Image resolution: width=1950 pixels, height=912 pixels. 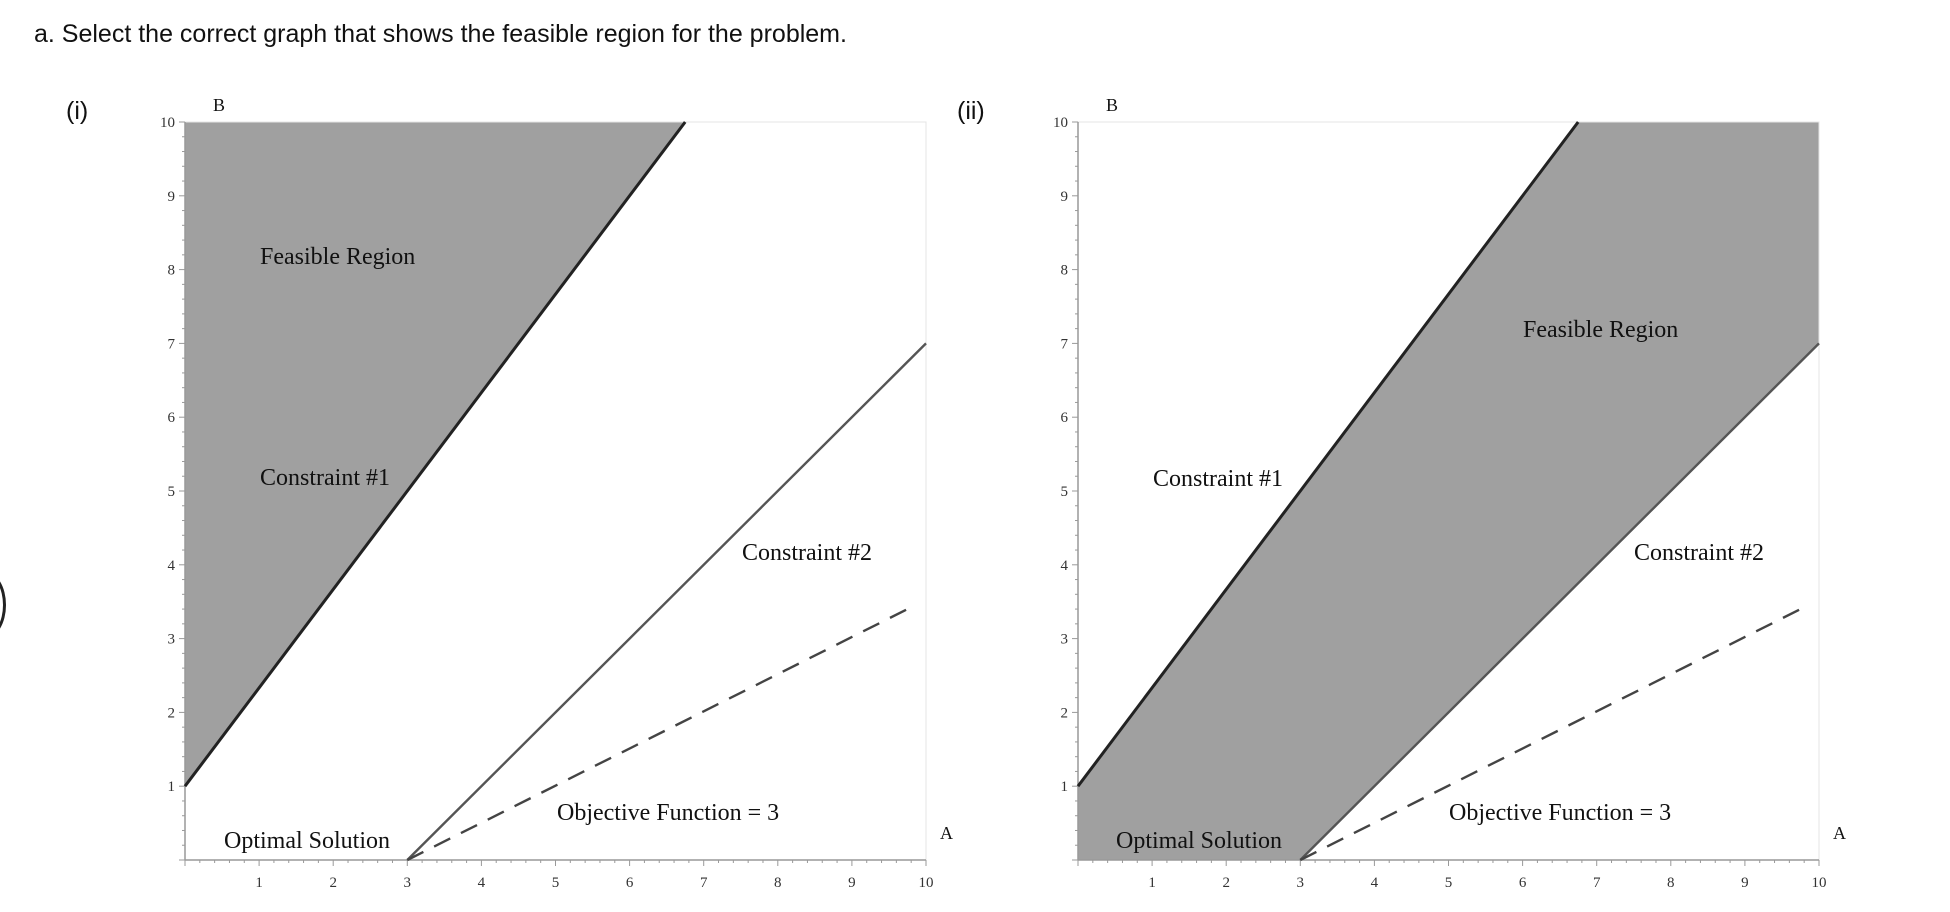 I want to click on option-label-ii: (ii), so click(x=971, y=111).